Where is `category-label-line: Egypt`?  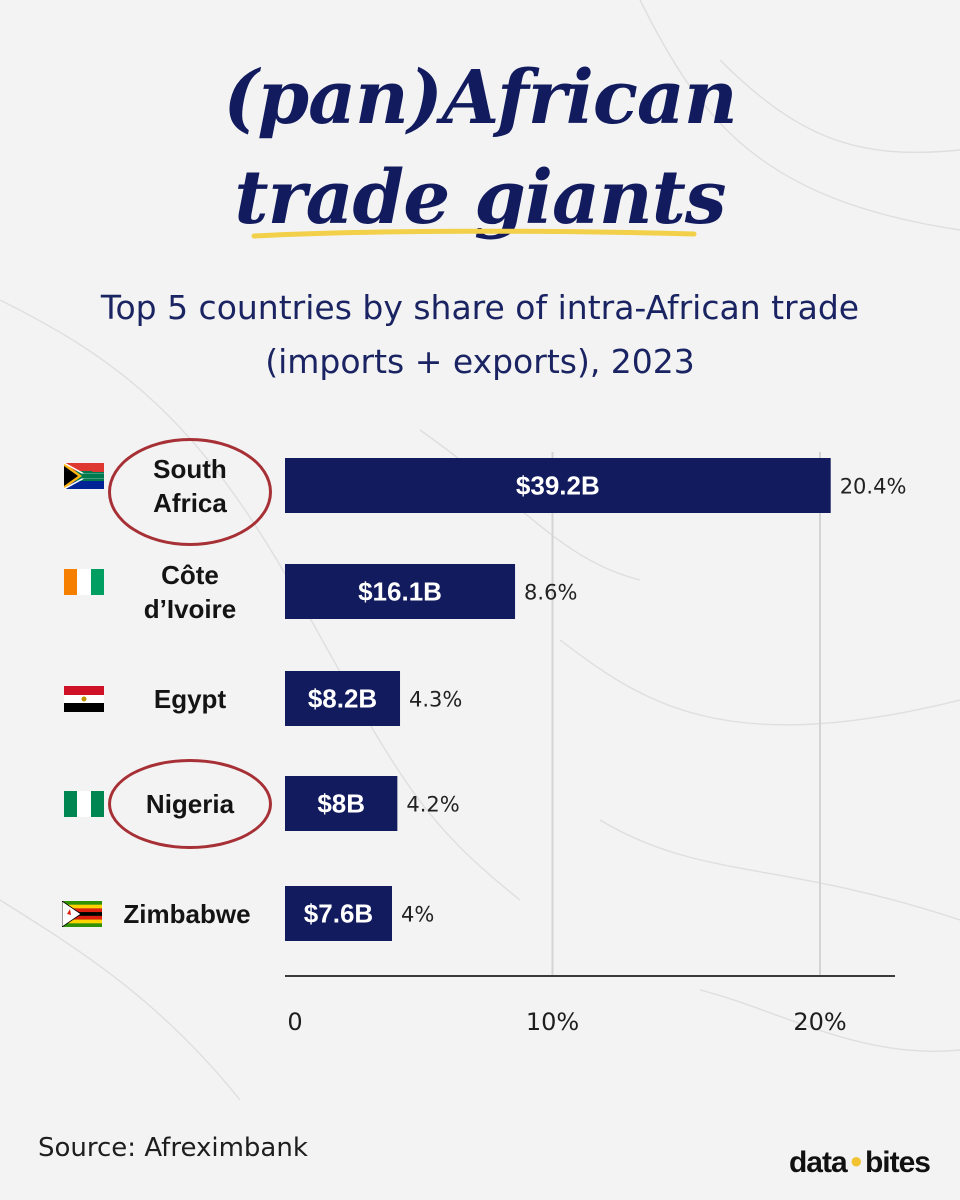
category-label-line: Egypt is located at coordinates (190, 698).